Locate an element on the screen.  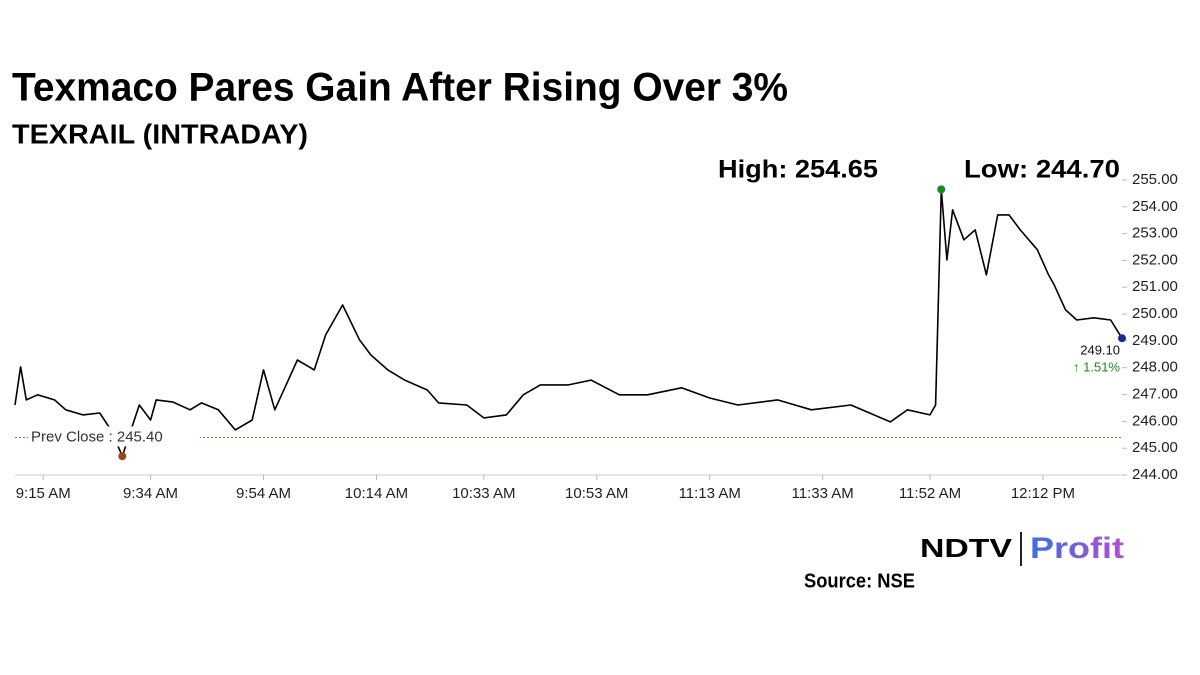
chart-subtitle: TEXRAIL (INTRADAY) is located at coordinates (160, 133).